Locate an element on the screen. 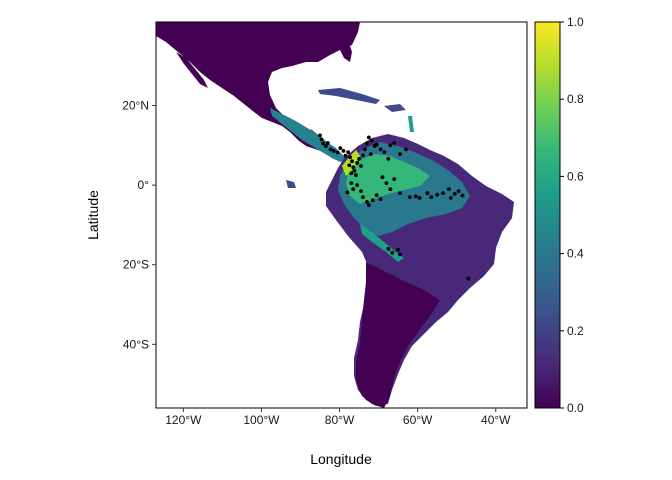  x-tick-label: 40°W is located at coordinates (496, 420).